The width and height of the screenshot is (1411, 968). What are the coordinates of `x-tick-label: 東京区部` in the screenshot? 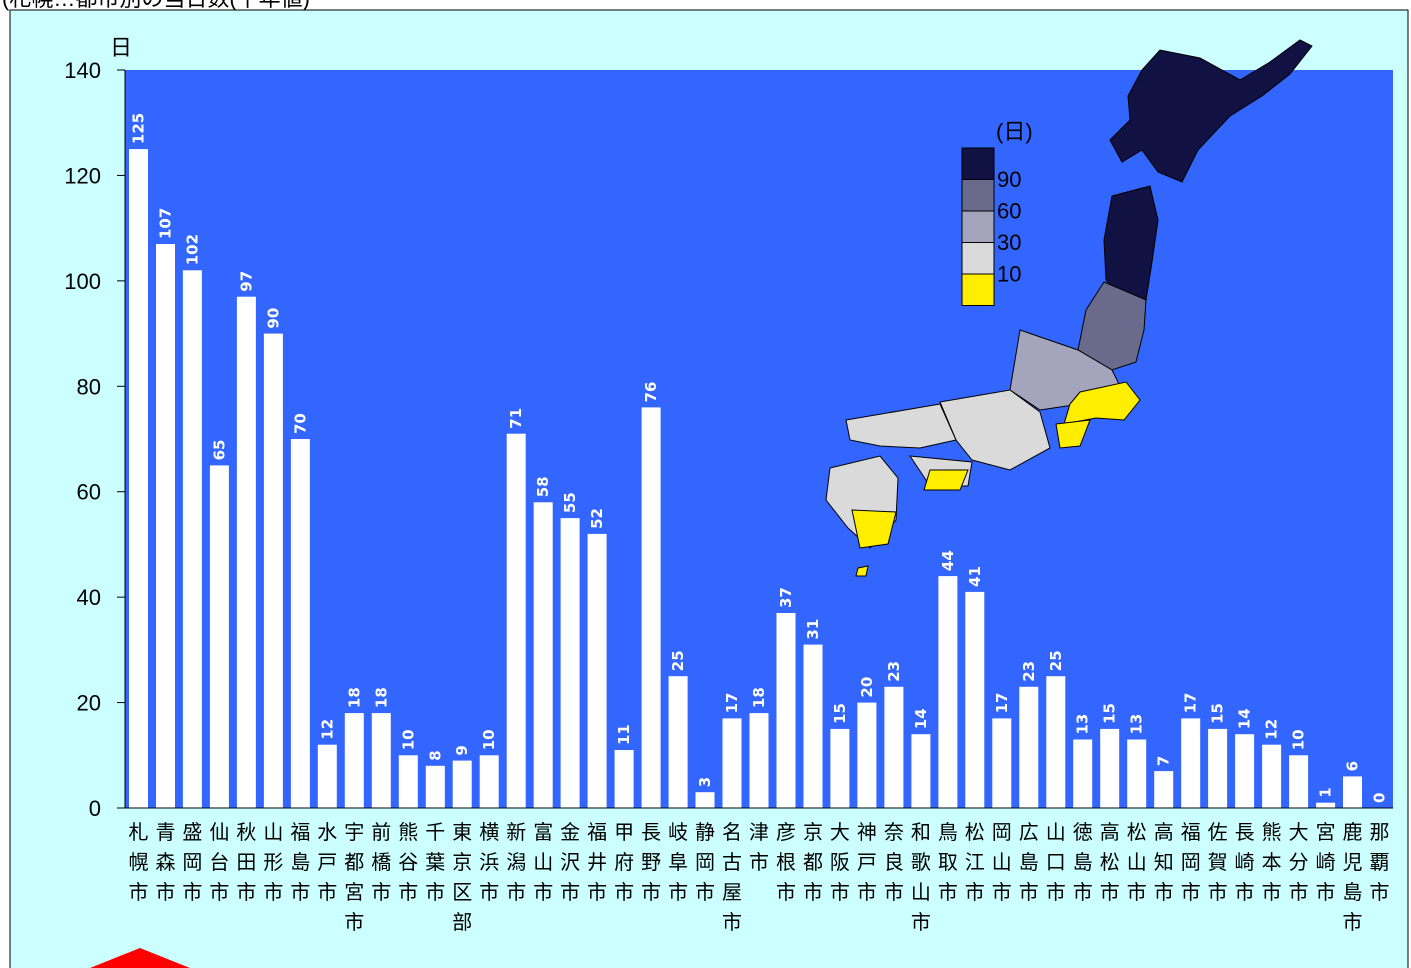 It's located at (462, 877).